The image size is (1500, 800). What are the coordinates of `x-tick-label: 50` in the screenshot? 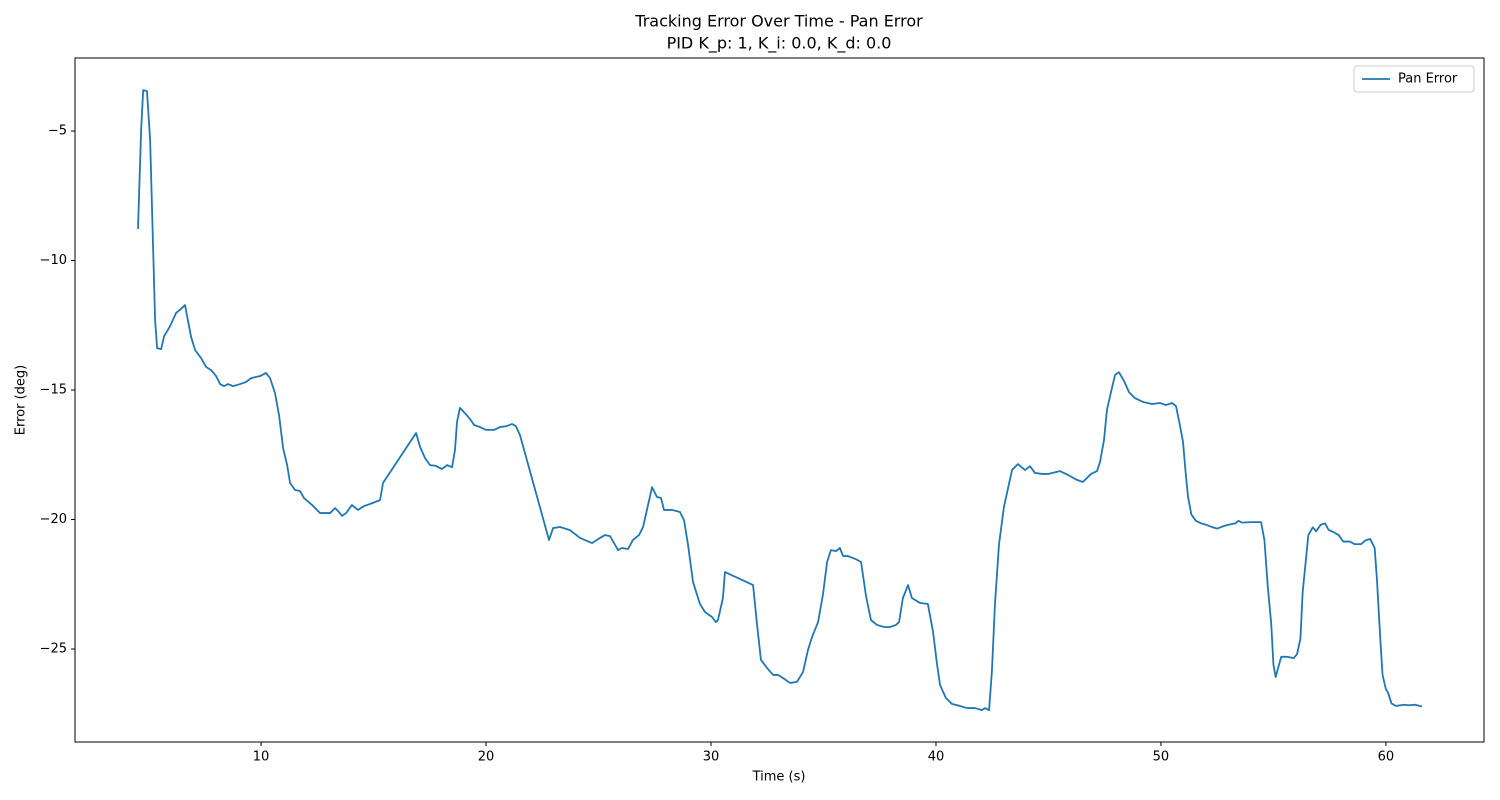 It's located at (1161, 757).